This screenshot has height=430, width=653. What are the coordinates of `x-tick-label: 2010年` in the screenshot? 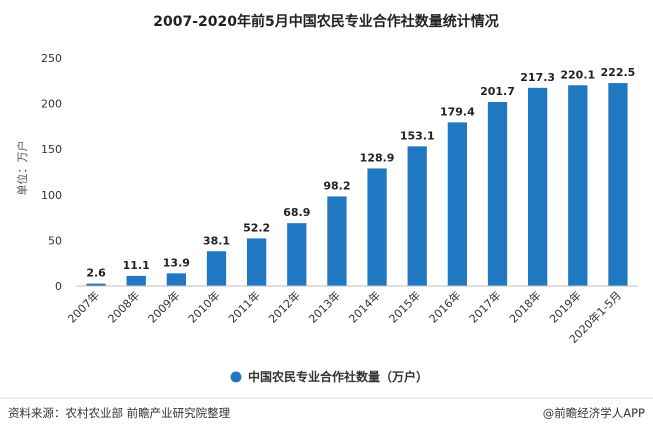 It's located at (203, 306).